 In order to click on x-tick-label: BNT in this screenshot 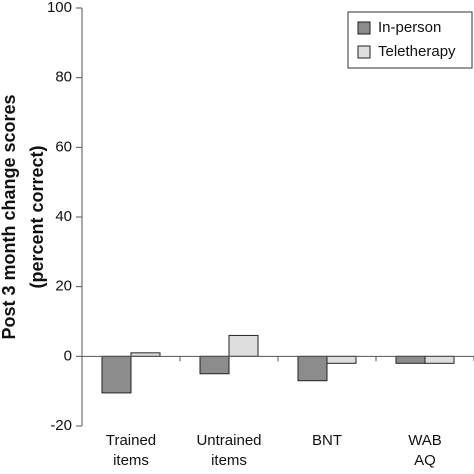, I will do `click(327, 440)`.